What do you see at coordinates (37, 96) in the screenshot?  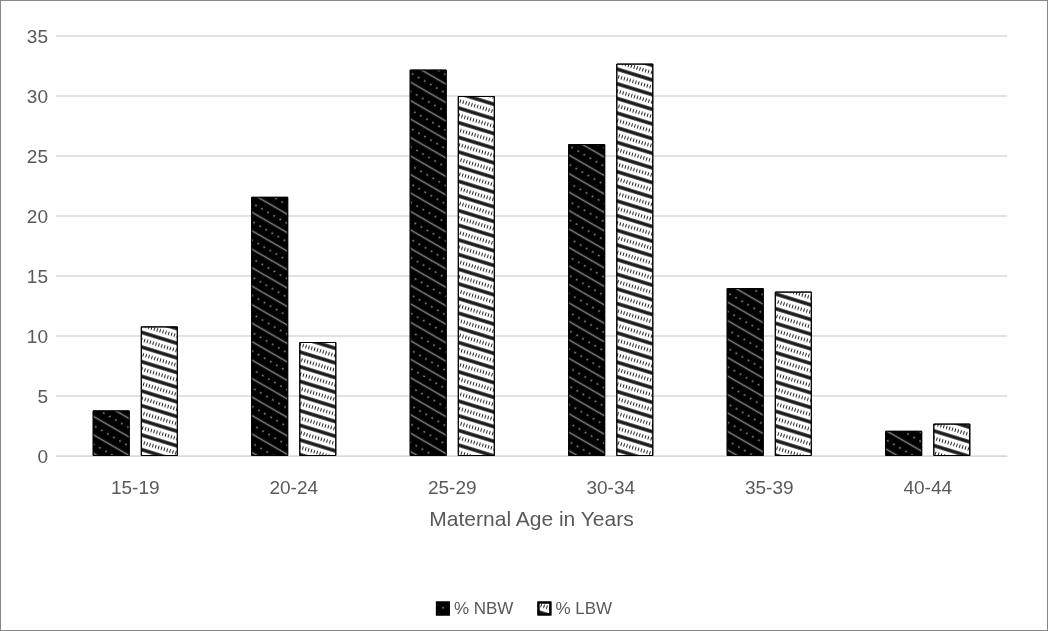 I see `y-tick-label: 30` at bounding box center [37, 96].